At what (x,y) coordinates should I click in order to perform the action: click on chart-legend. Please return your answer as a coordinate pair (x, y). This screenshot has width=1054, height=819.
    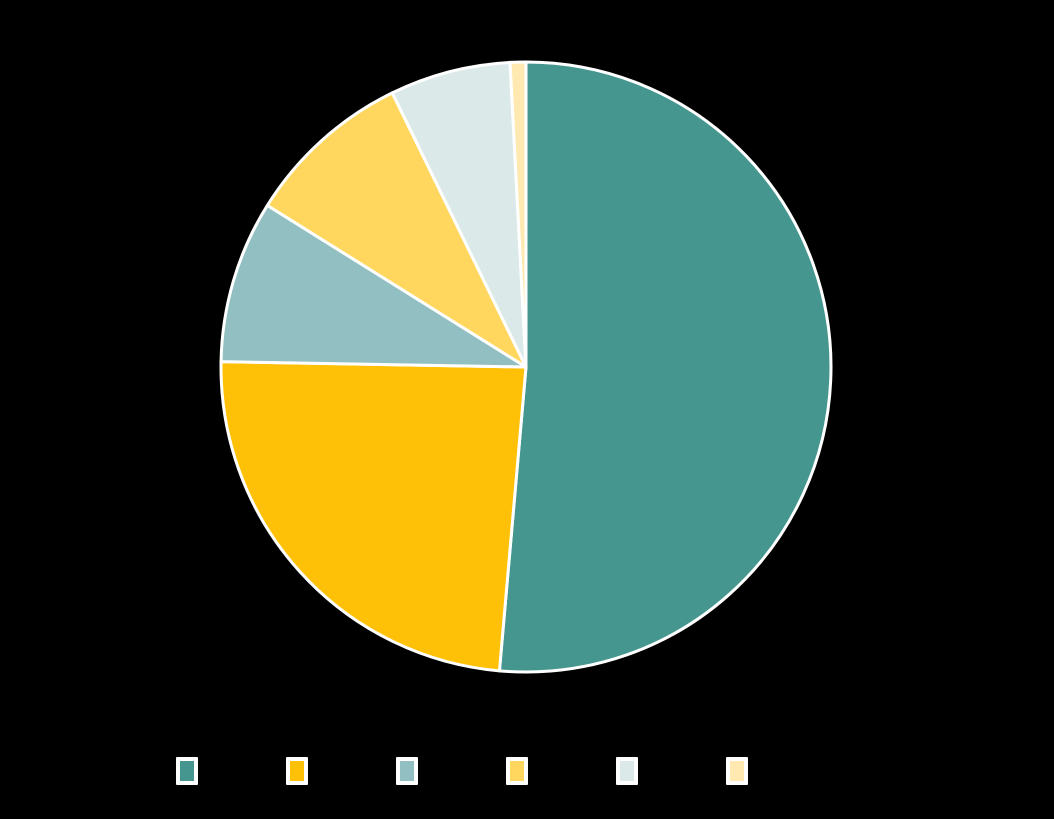
    Looking at the image, I should click on (527, 771).